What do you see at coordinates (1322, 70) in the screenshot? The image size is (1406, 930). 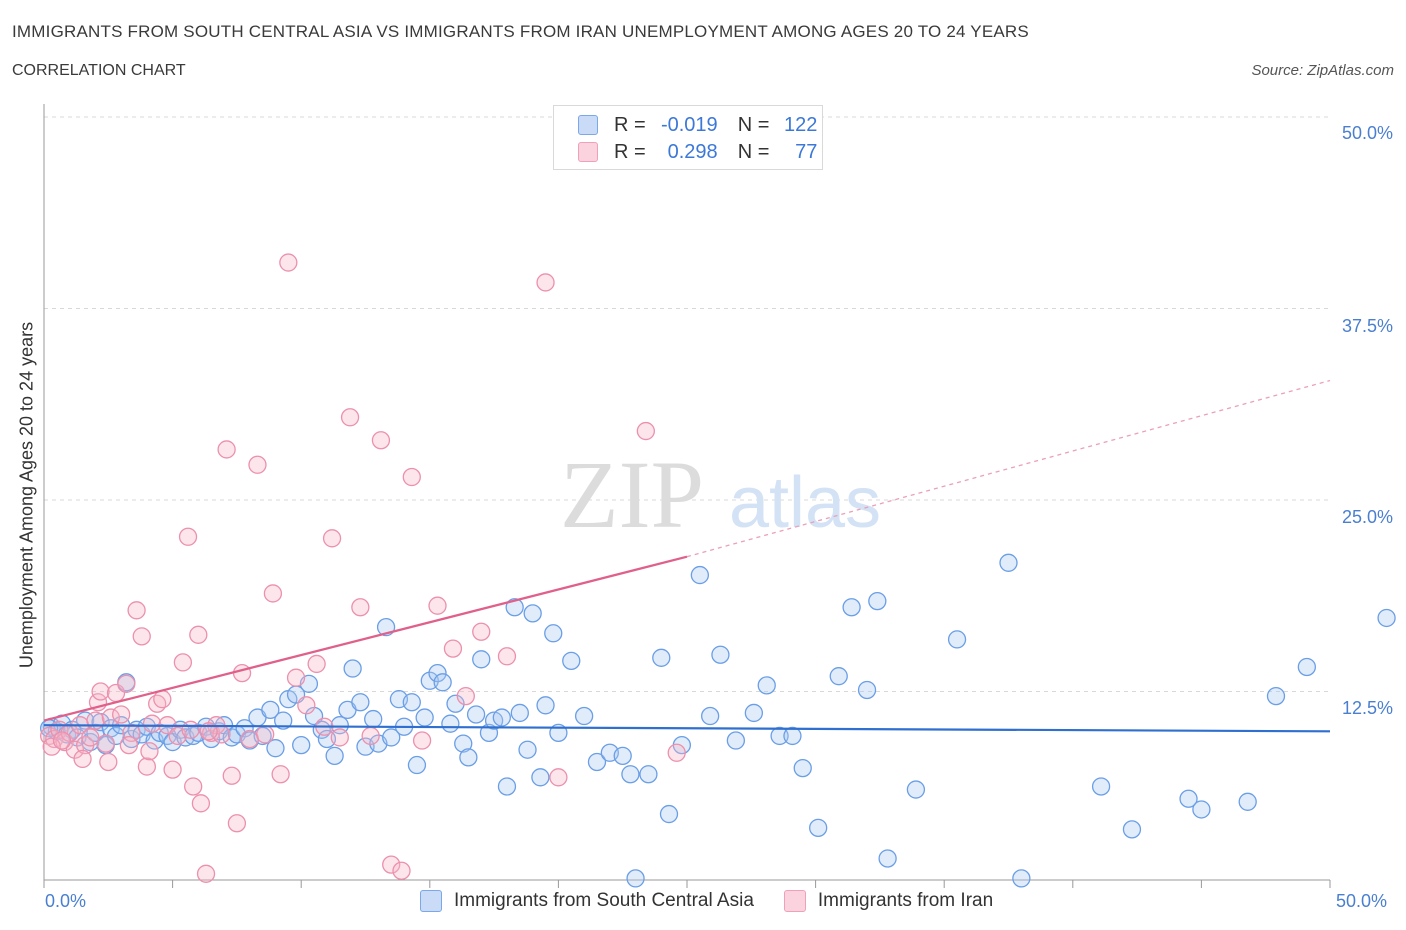 I see `source-label: Source: ZipAtlas.com` at bounding box center [1322, 70].